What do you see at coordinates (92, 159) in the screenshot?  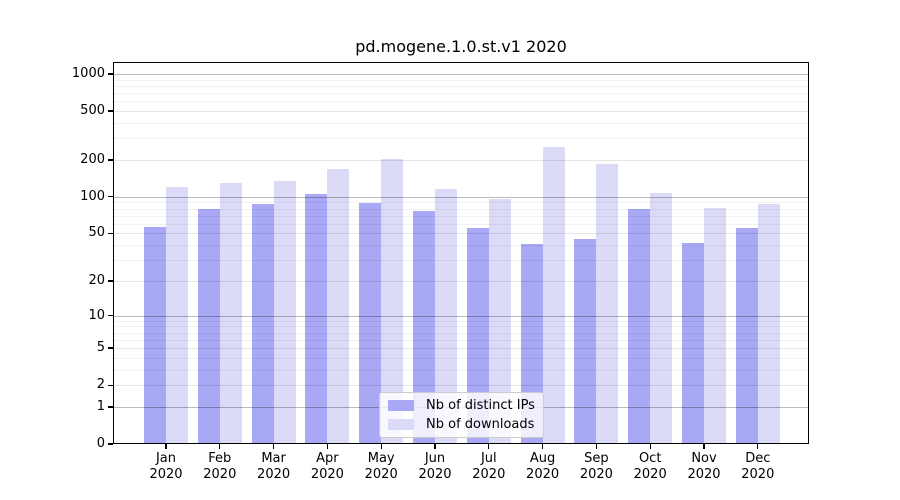 I see `y-axis-tick-label-200: 200` at bounding box center [92, 159].